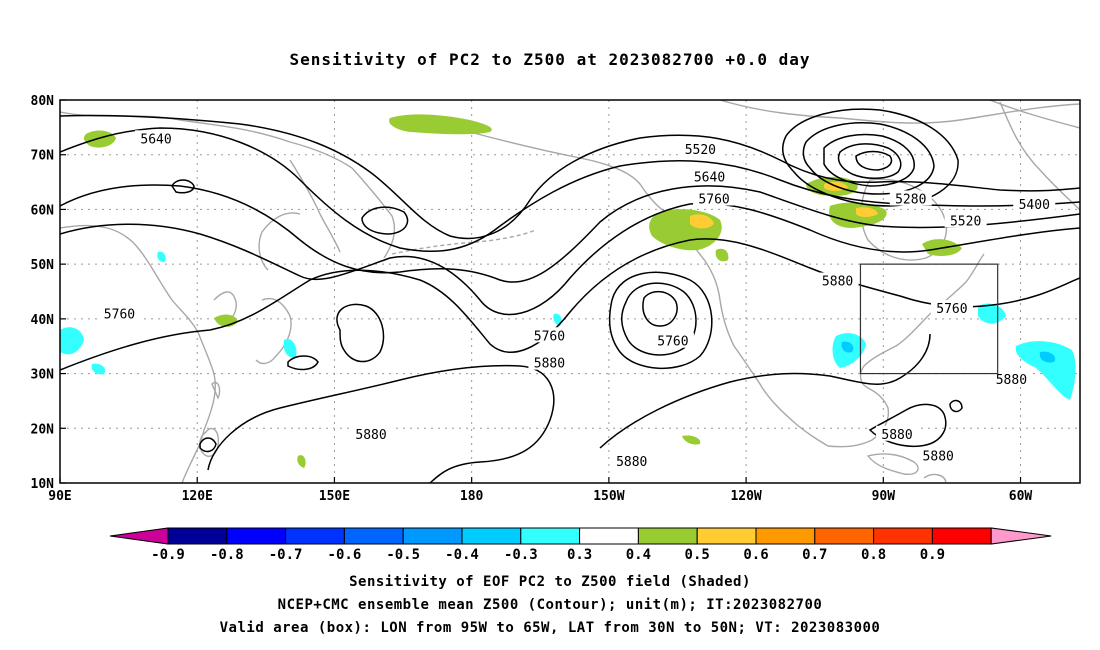 This screenshot has width=1100, height=650. I want to click on lat-tick-label: 80N, so click(43, 101).